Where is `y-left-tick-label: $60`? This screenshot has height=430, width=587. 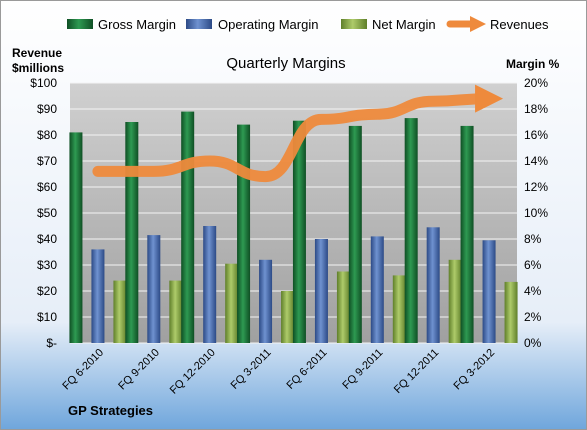
y-left-tick-label: $60 is located at coordinates (47, 187).